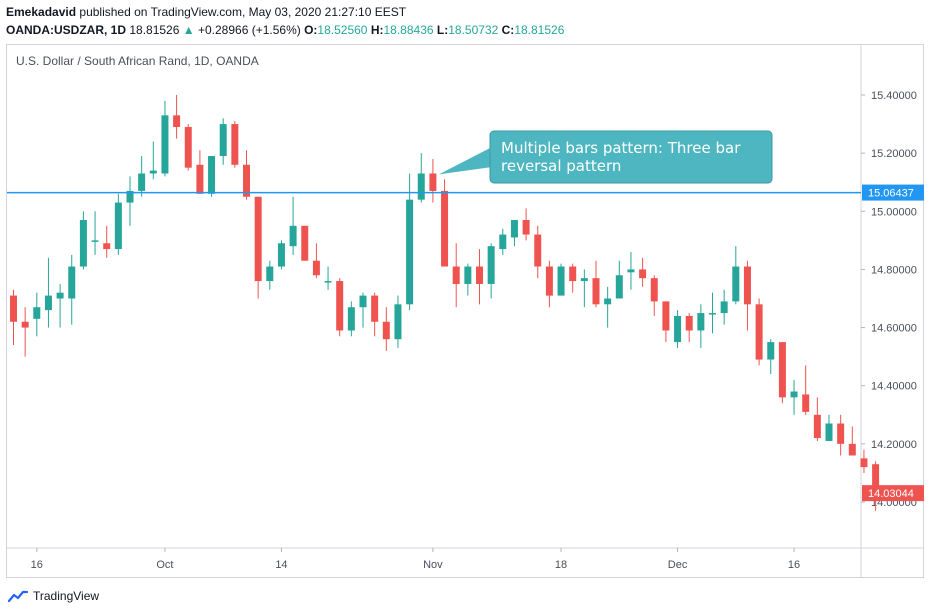  Describe the element at coordinates (377, 30) in the screenshot. I see `high-label: H:` at that location.